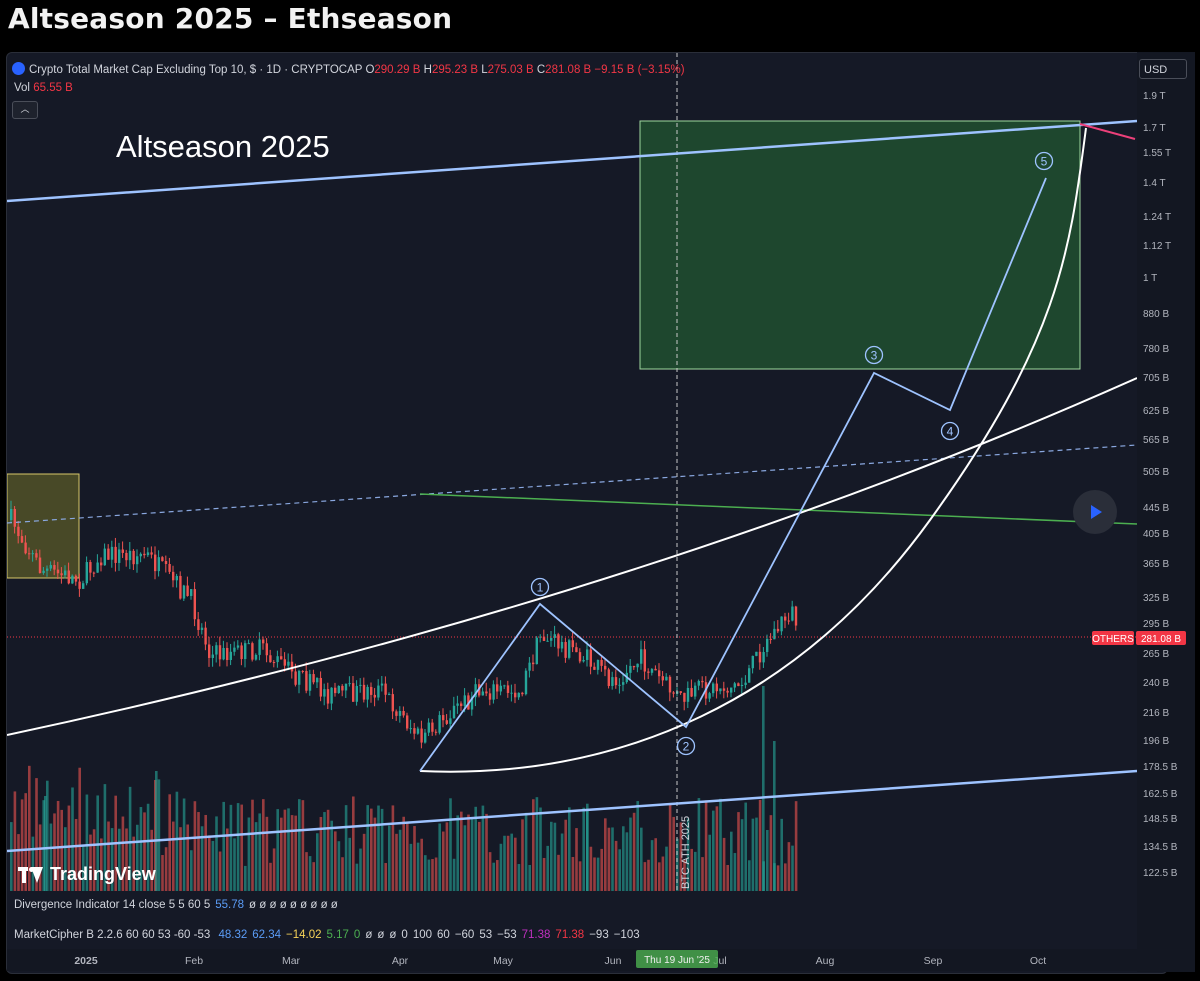  What do you see at coordinates (1038, 961) in the screenshot?
I see `time-tick: Oct` at bounding box center [1038, 961].